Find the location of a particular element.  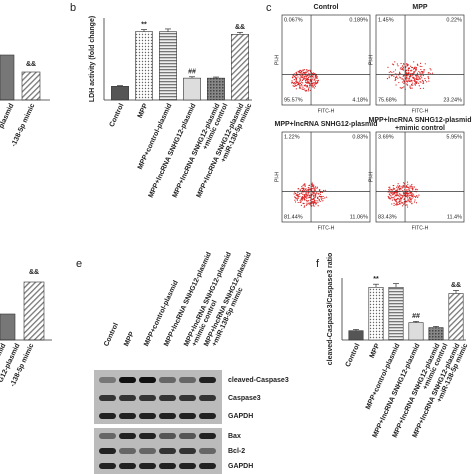

x-tick-label: Control is located at coordinates (117, 116).